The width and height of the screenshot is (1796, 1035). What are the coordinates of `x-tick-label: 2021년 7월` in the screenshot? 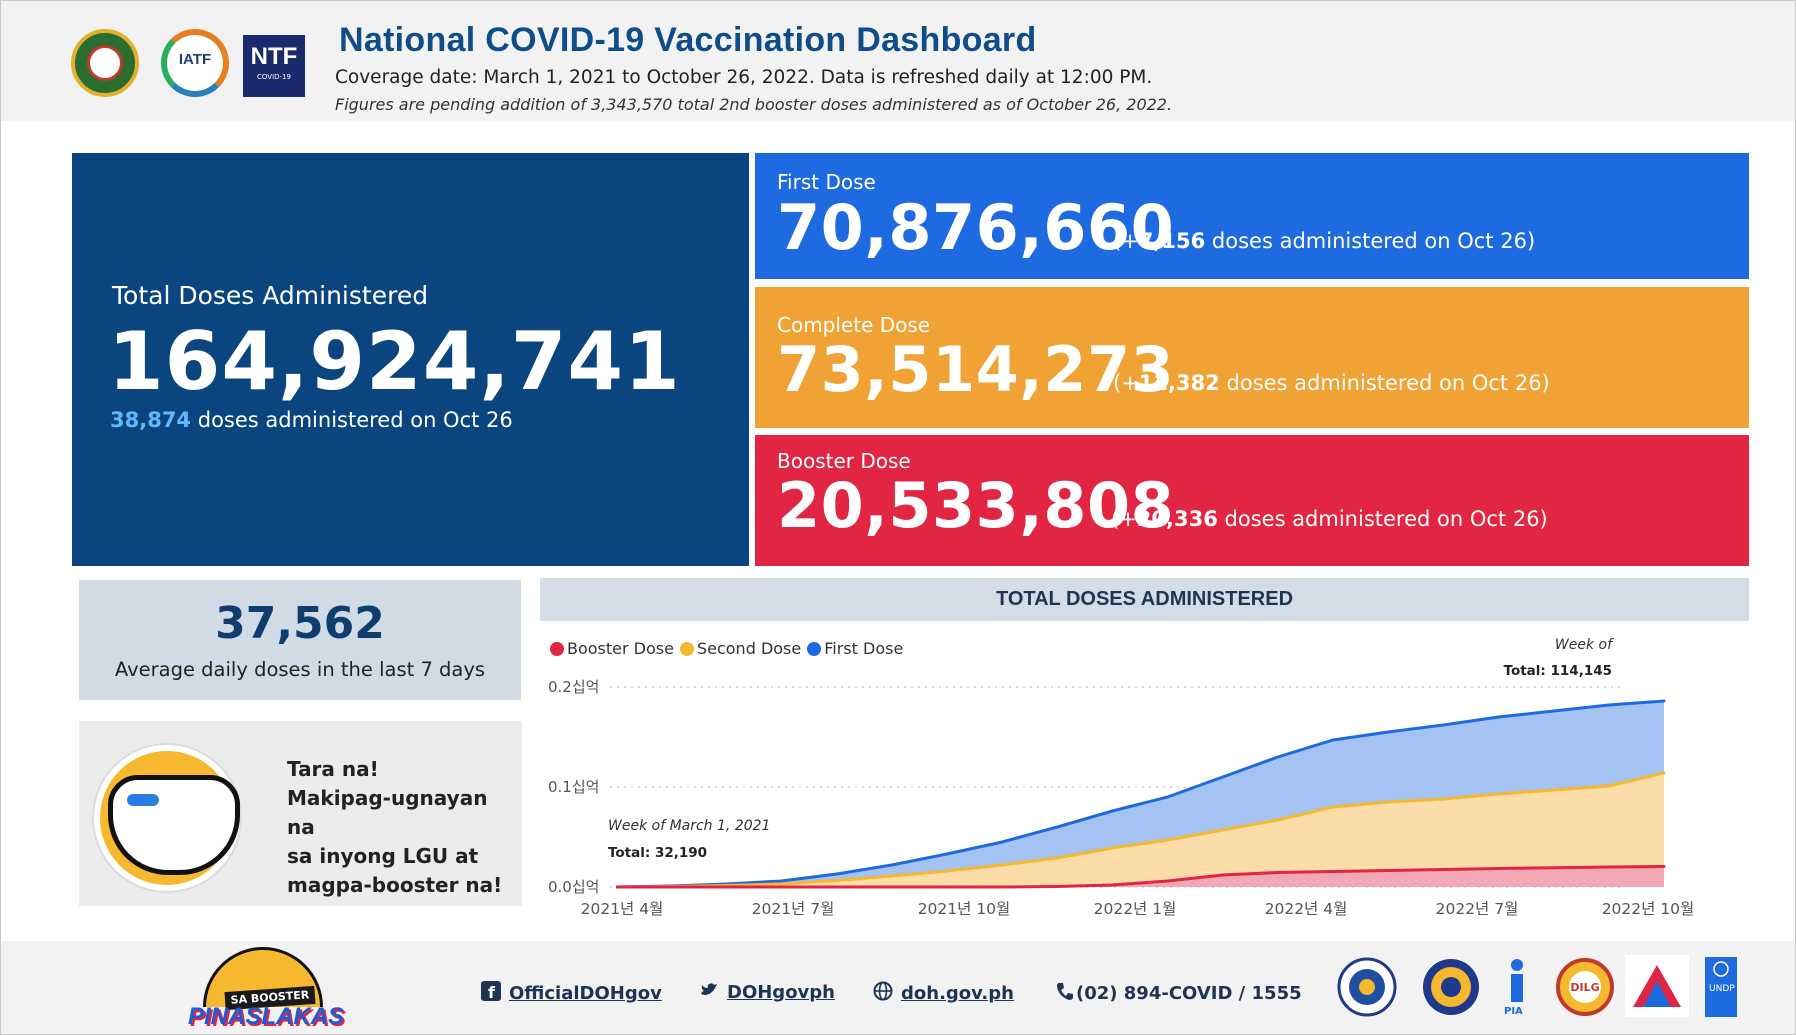 It's located at (793, 909).